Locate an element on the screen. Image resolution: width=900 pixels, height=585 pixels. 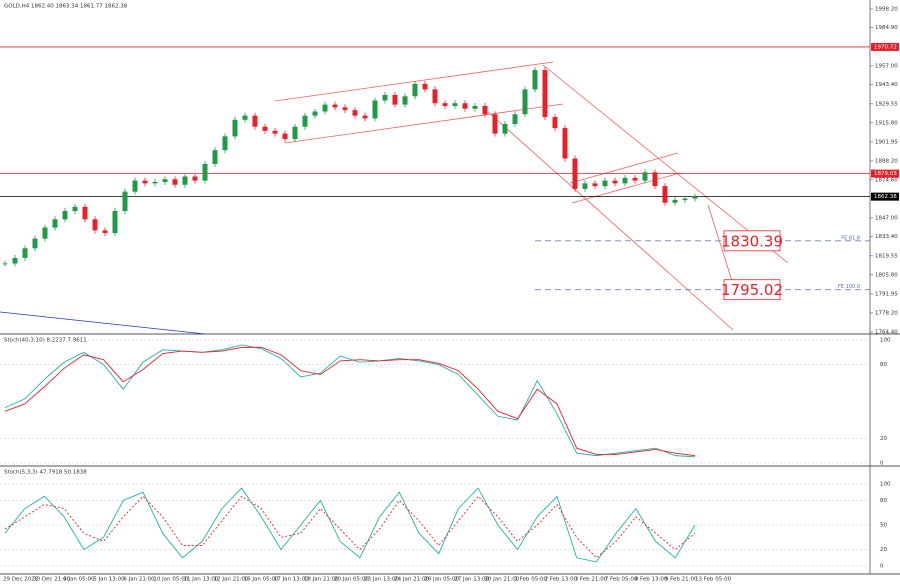
x-tick-label: 30 Dec 21:00 is located at coordinates (51, 580).